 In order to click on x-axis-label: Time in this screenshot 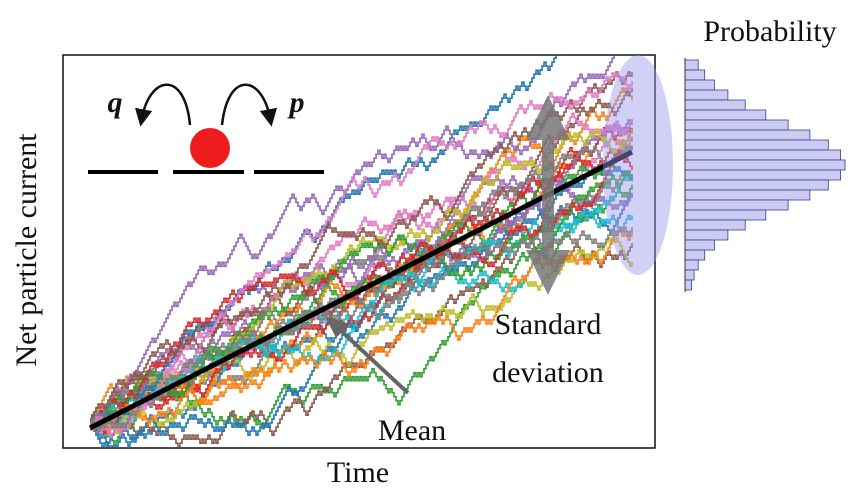, I will do `click(358, 472)`.